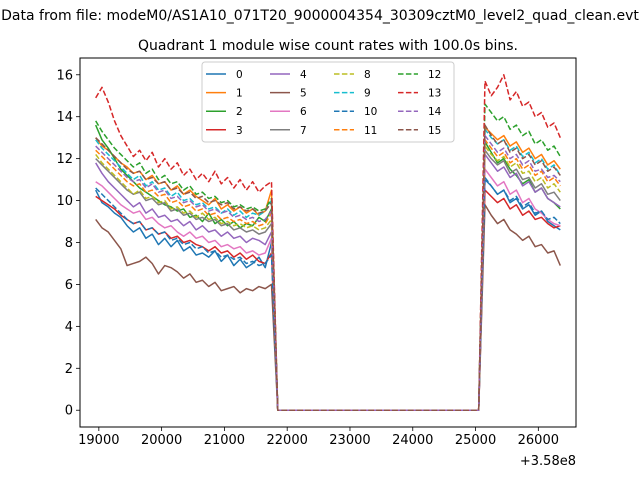 The image size is (640, 484). Describe the element at coordinates (69, 411) in the screenshot. I see `y-tick-label: 0` at that location.